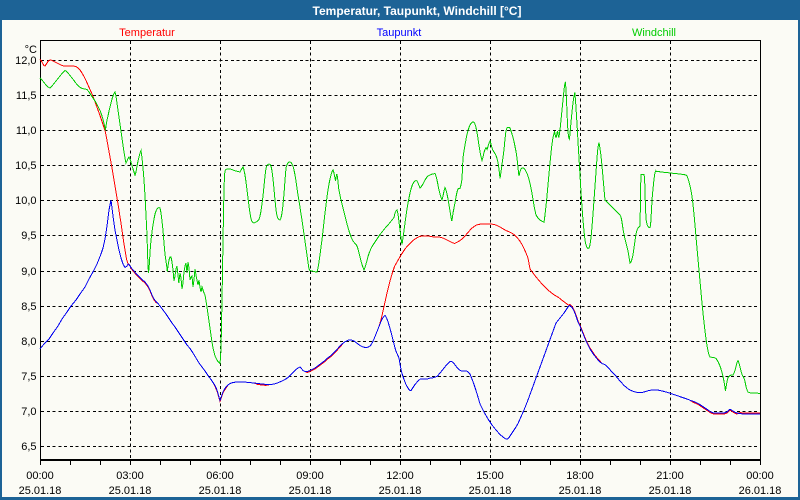  Describe the element at coordinates (25, 61) in the screenshot. I see `svg-text: 12,0` at that location.